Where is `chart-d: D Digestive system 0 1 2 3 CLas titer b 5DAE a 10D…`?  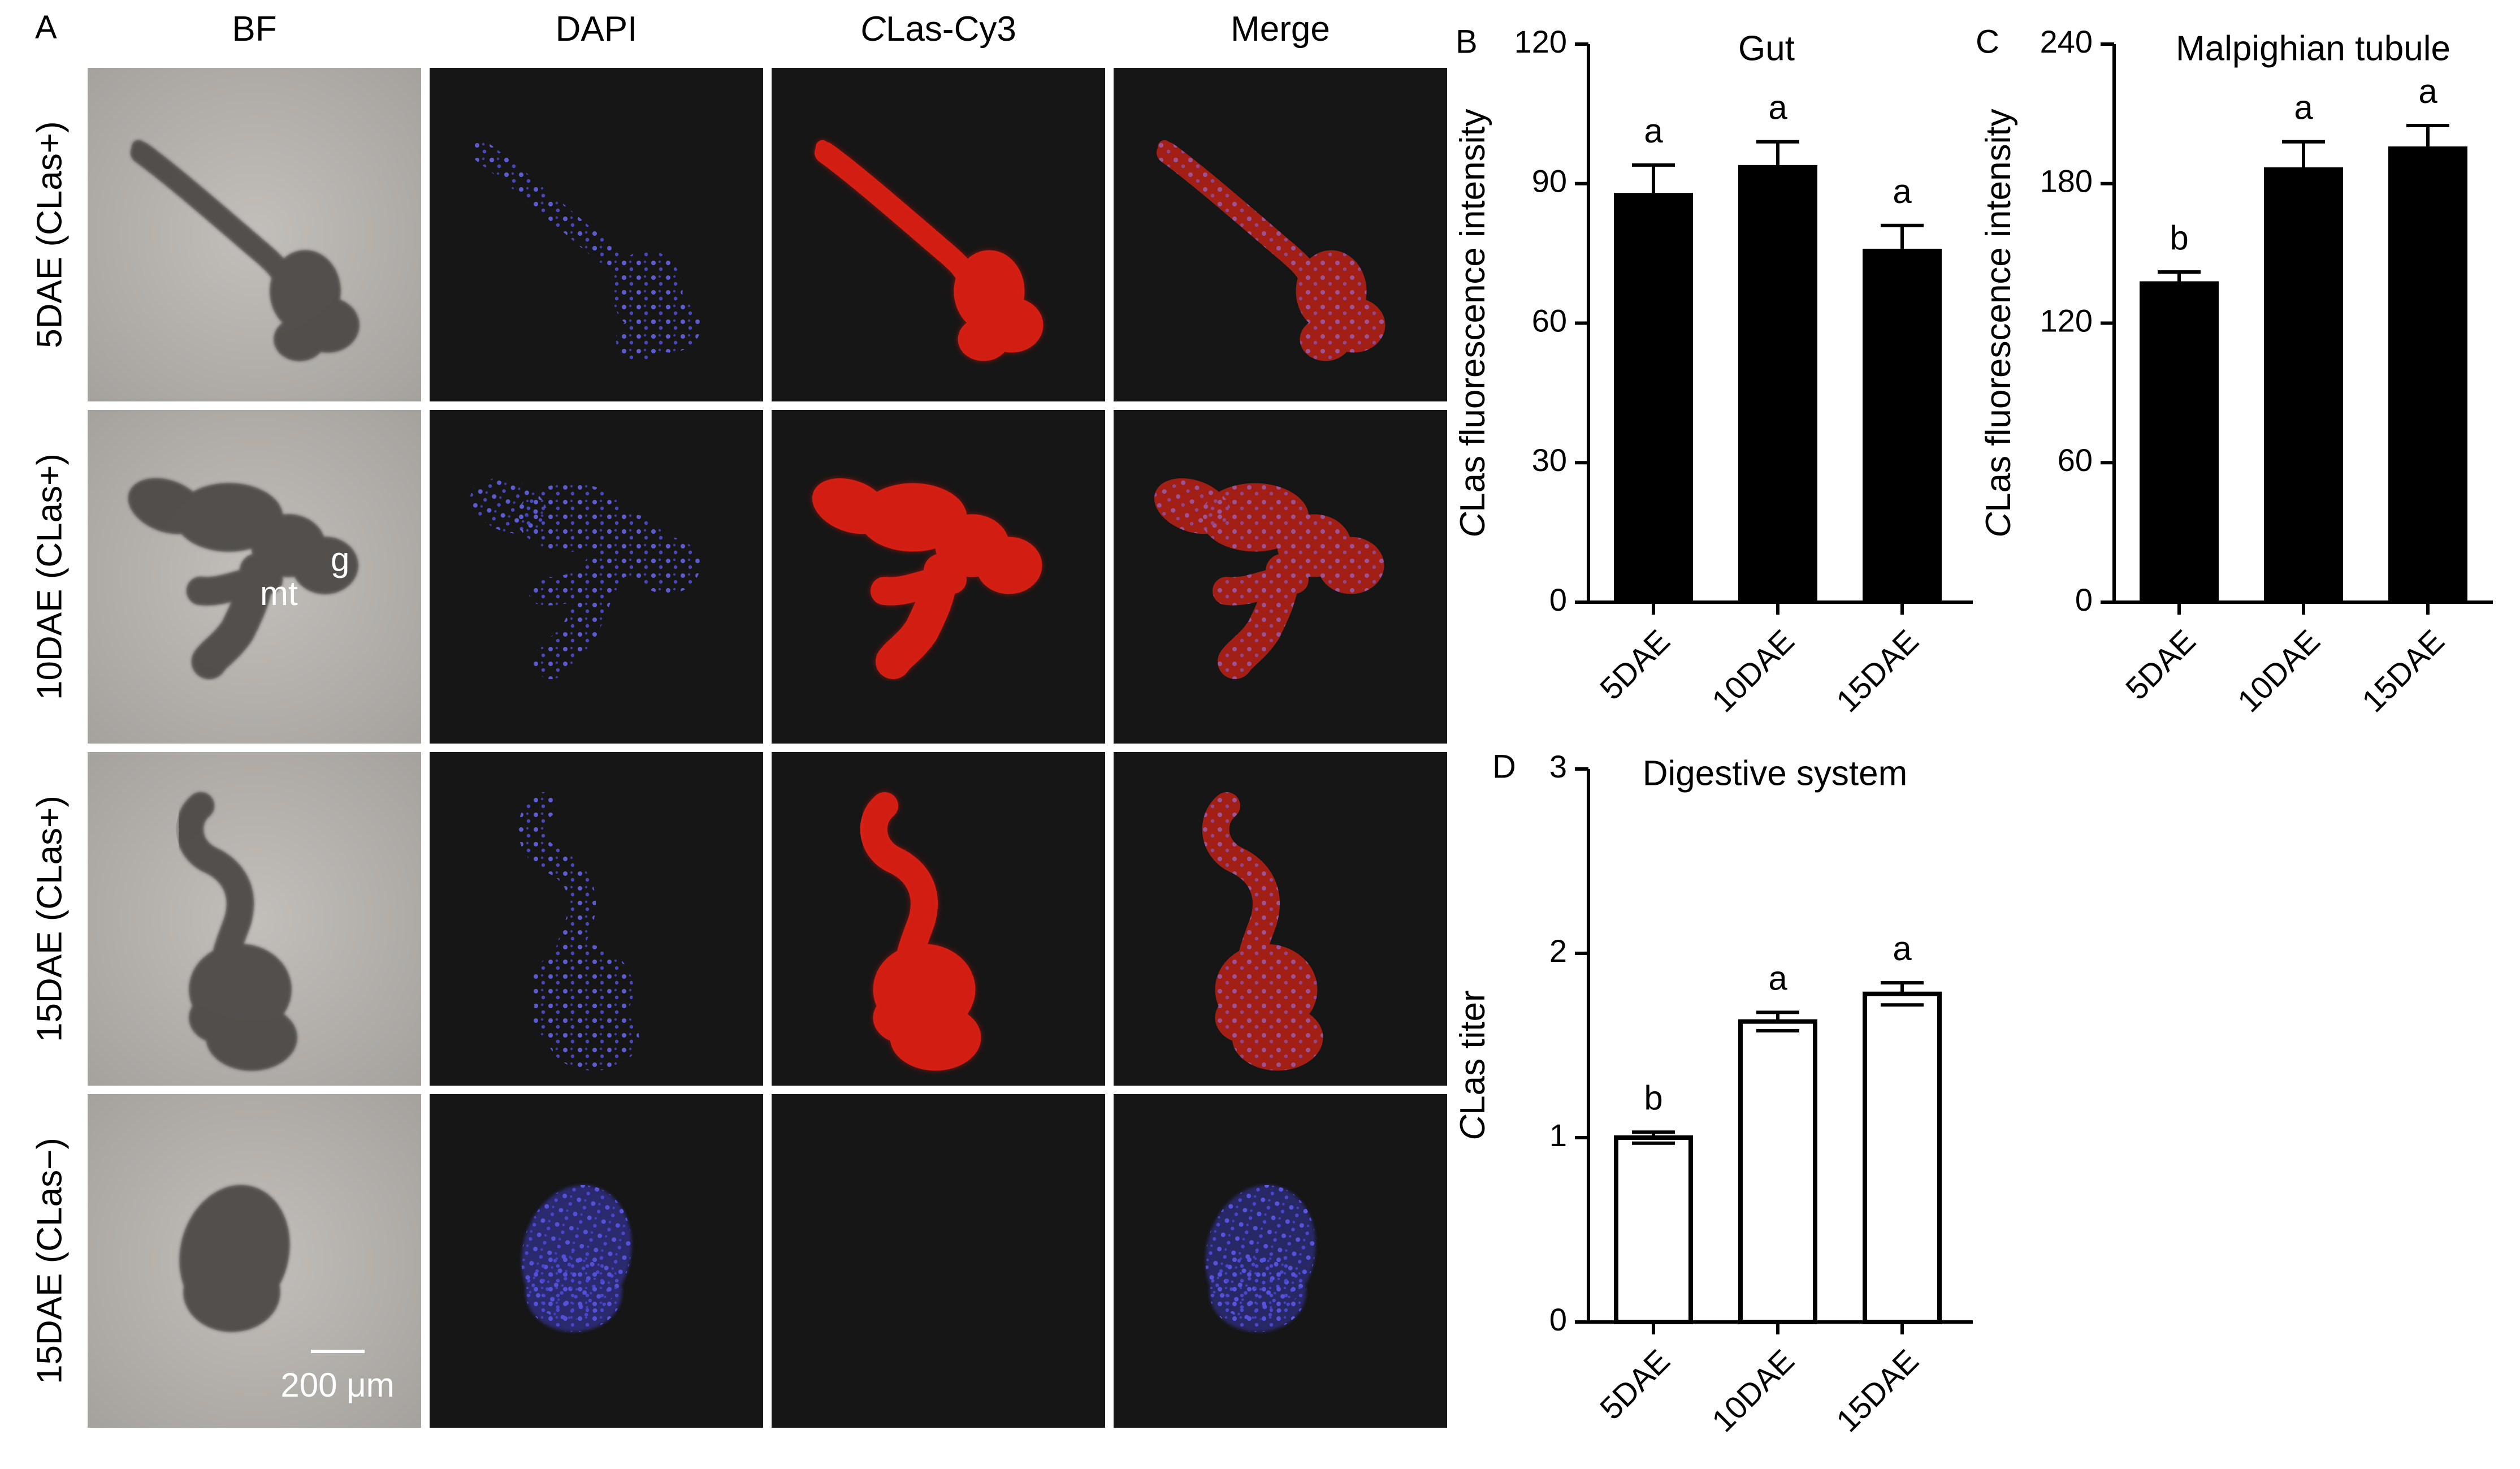
chart-d: D Digestive system 0 1 2 3 CLas titer b 5DAE a 10D… is located at coordinates (1713, 1093).